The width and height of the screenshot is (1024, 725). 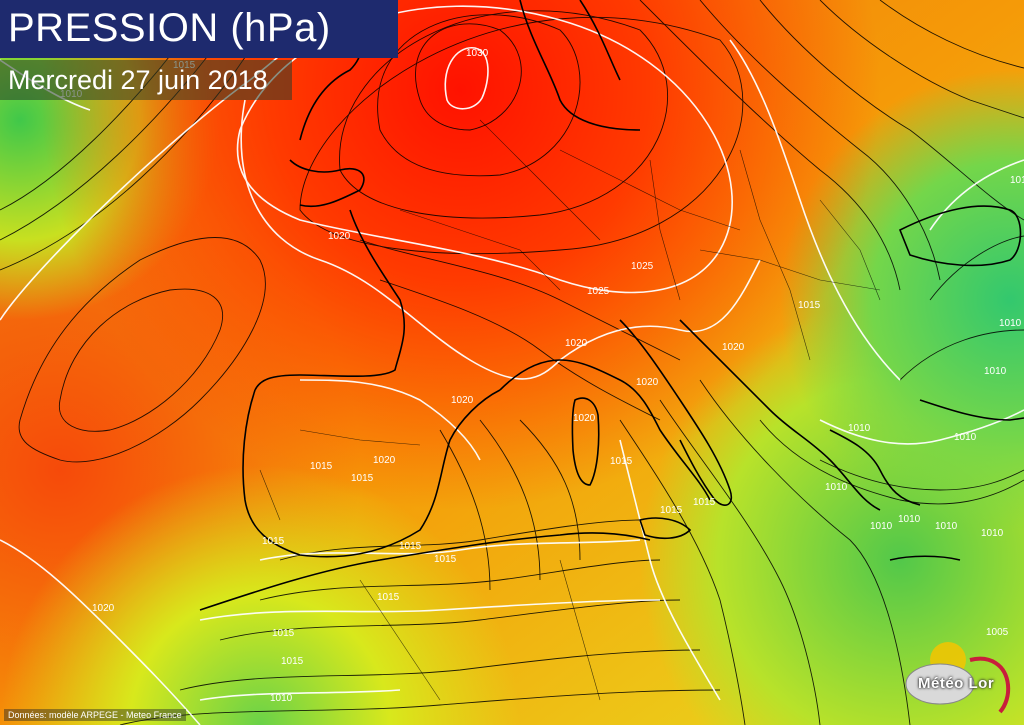 What do you see at coordinates (815, 210) in the screenshot?
I see `isobar-1015-east` at bounding box center [815, 210].